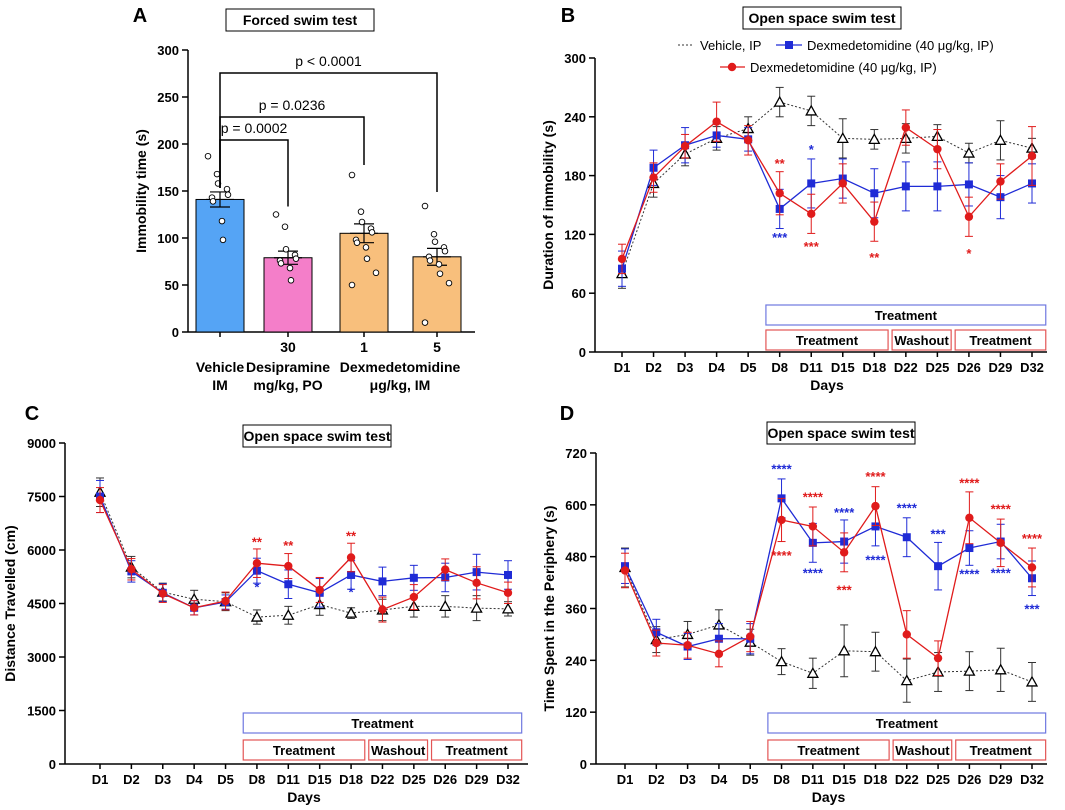  Describe the element at coordinates (168, 191) in the screenshot. I see `y-tick-label: 150` at that location.